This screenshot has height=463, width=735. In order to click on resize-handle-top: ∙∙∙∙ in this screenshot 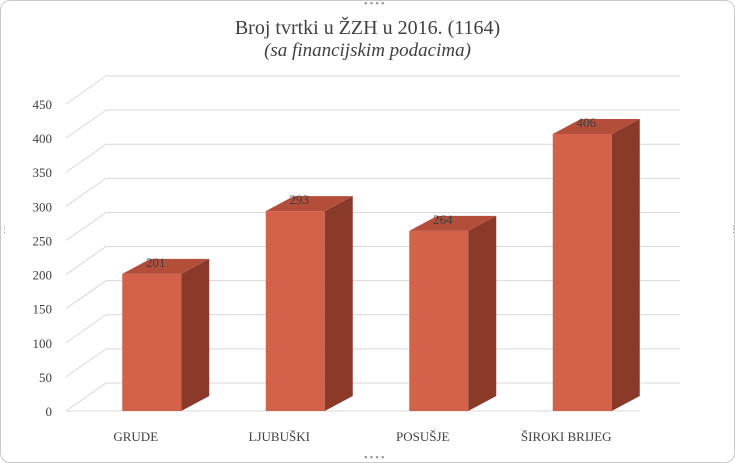, I will do `click(374, 4)`.